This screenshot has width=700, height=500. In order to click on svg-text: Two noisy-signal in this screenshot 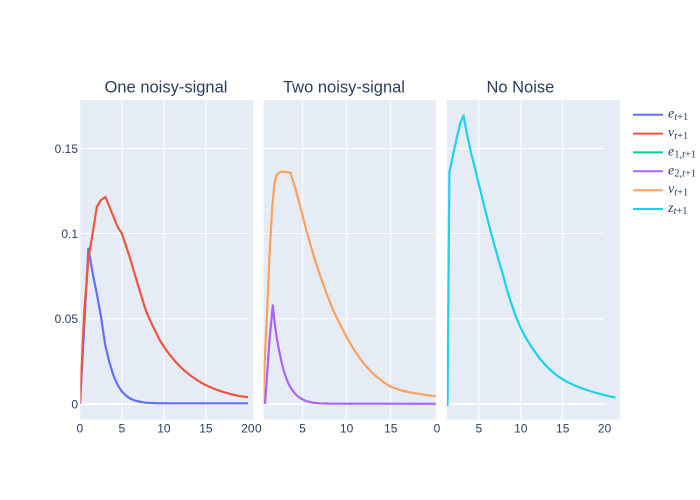, I will do `click(344, 88)`.